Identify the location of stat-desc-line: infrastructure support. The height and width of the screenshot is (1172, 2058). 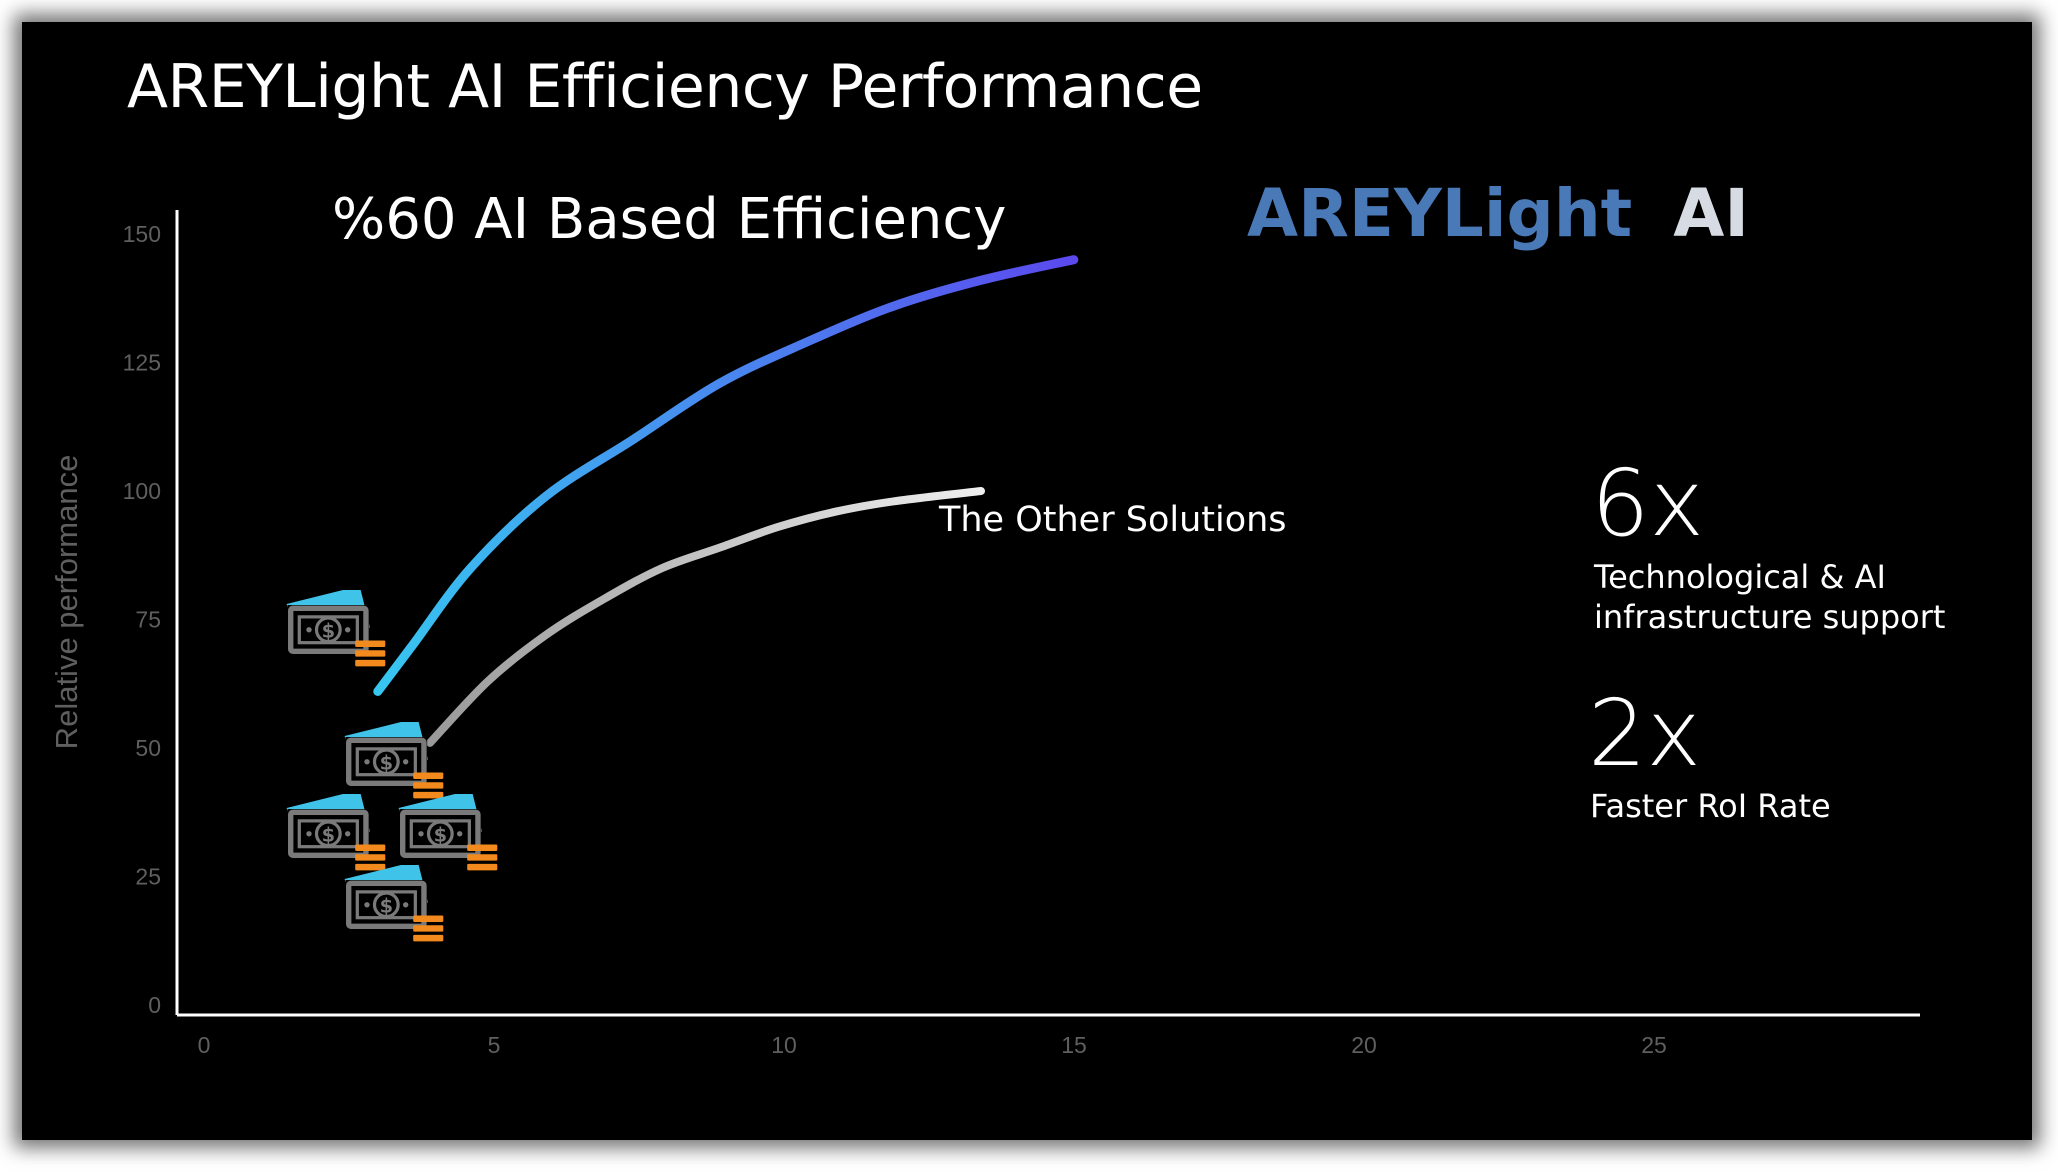
(1770, 617).